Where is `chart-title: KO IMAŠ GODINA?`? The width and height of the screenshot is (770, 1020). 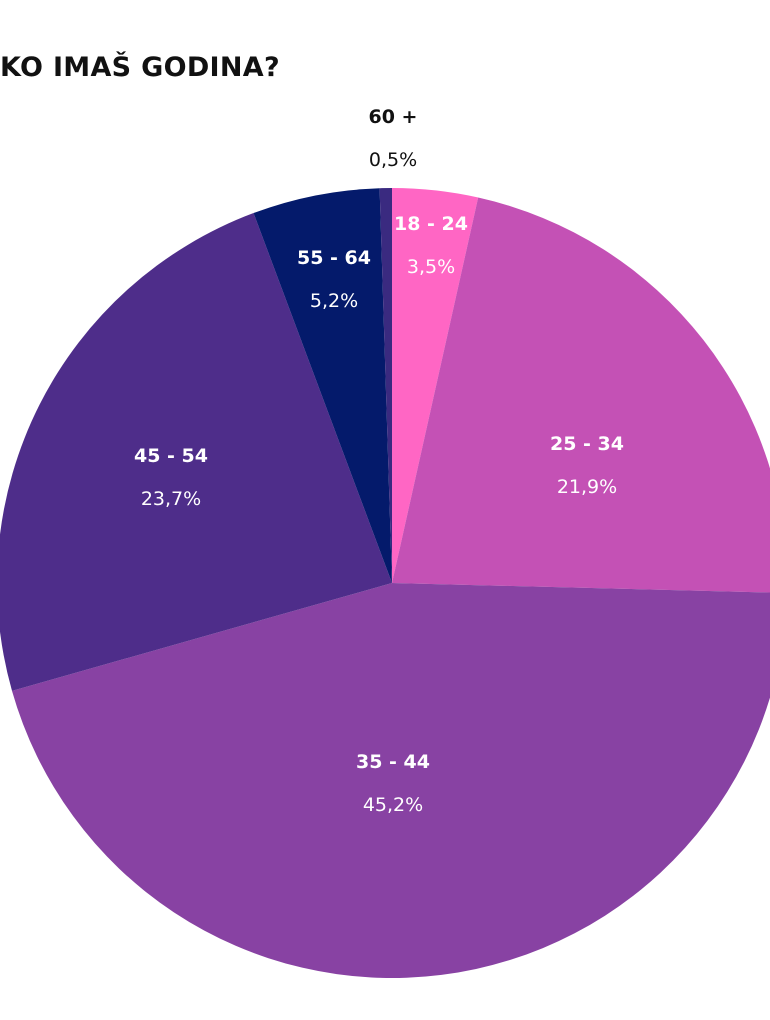
chart-title: KO IMAŠ GODINA? is located at coordinates (140, 67).